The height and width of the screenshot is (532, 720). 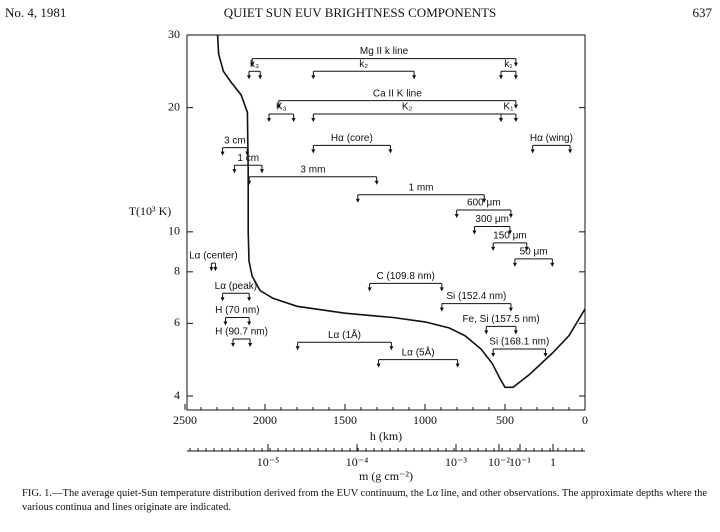 What do you see at coordinates (384, 51) in the screenshot?
I see `range-label: Mg II k line` at bounding box center [384, 51].